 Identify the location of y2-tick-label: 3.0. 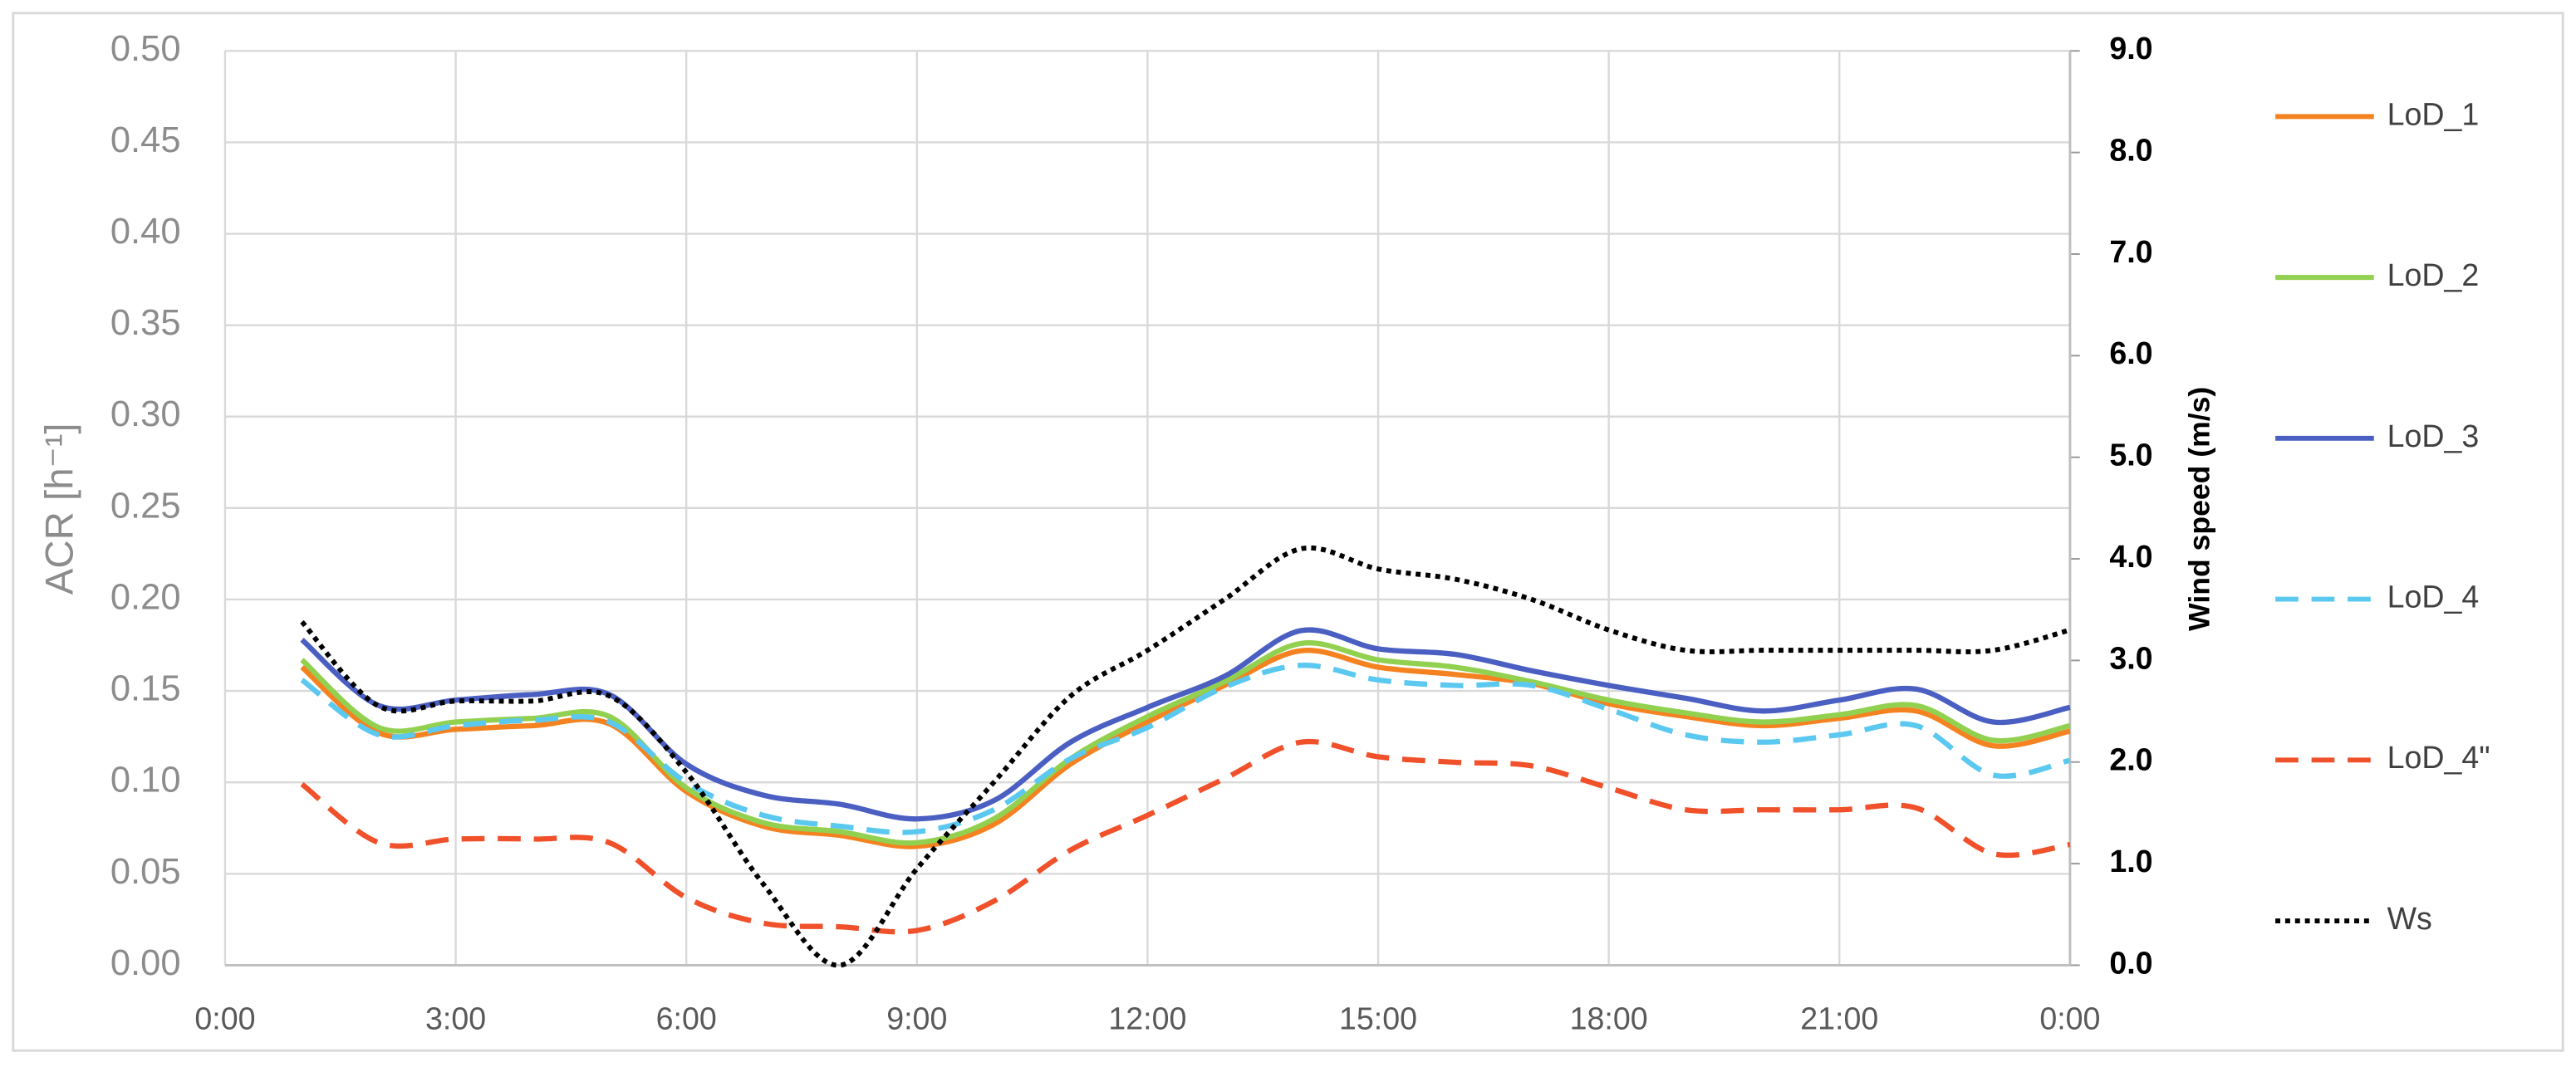
(2130, 657).